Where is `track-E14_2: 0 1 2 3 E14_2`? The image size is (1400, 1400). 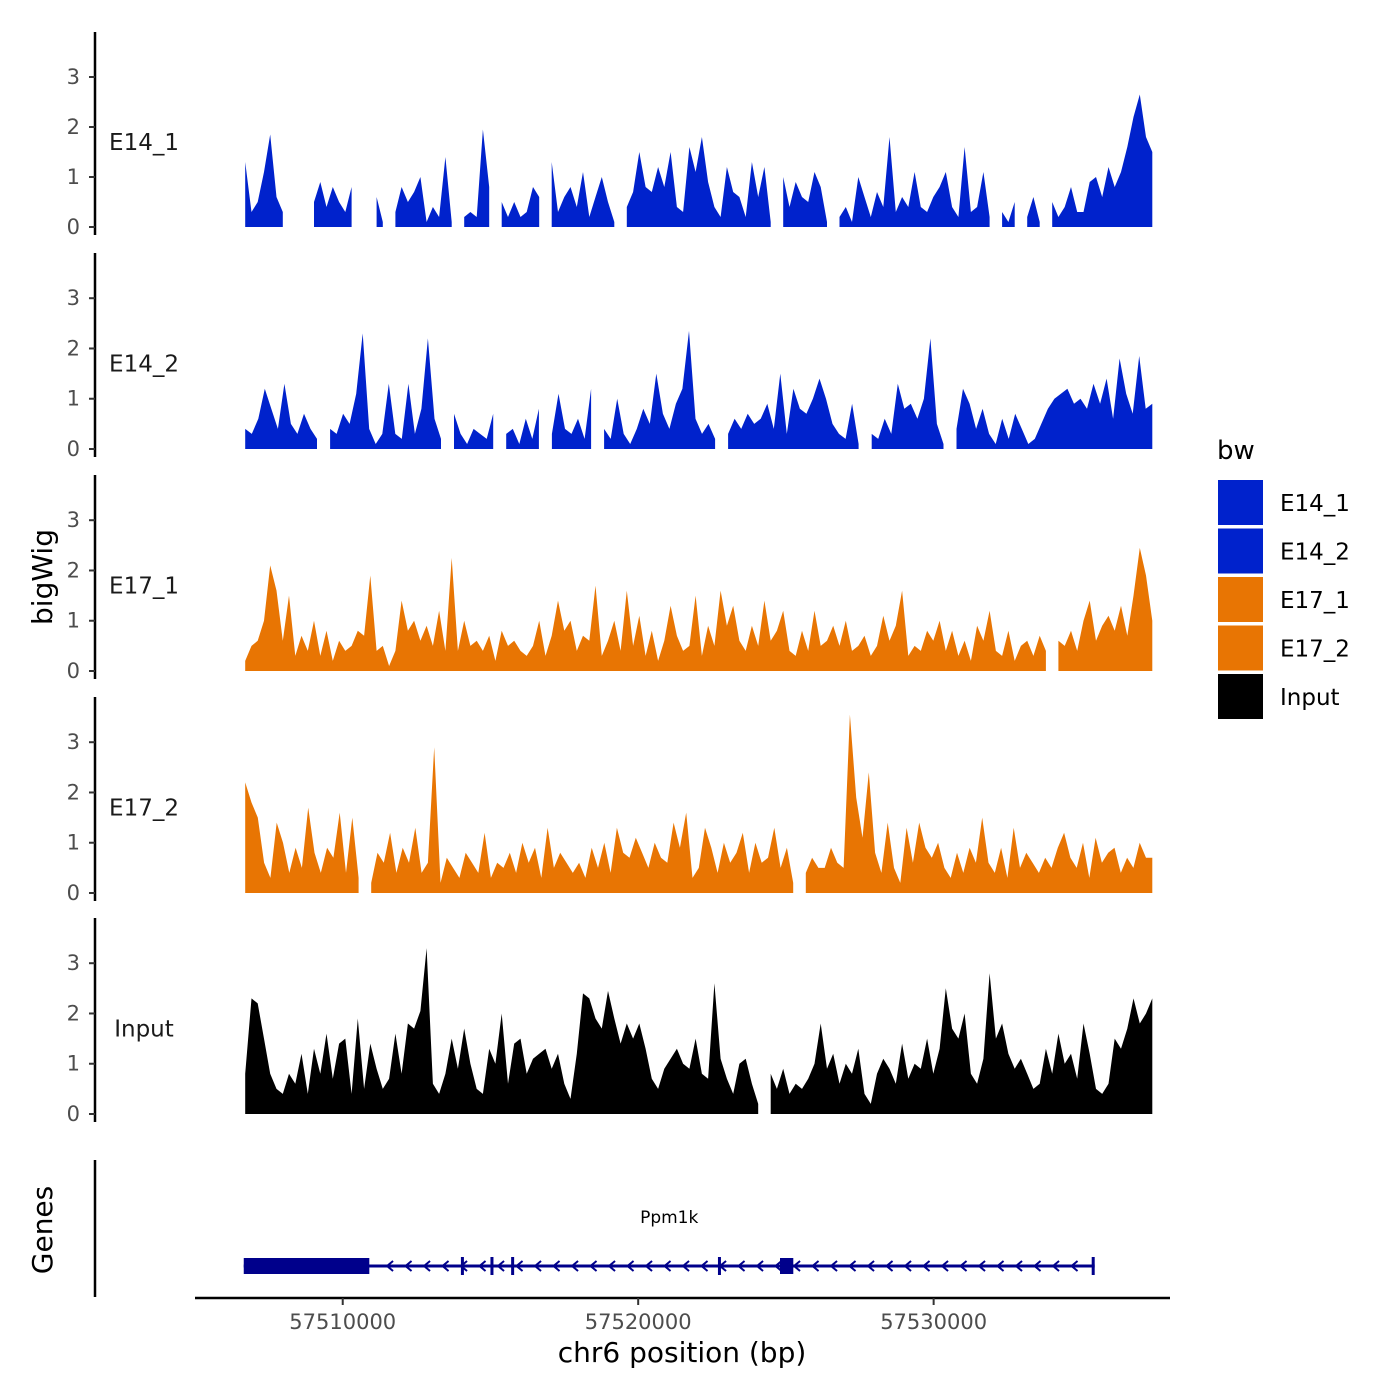
track-E14_2: 0 1 2 3 E14_2 is located at coordinates (610, 357).